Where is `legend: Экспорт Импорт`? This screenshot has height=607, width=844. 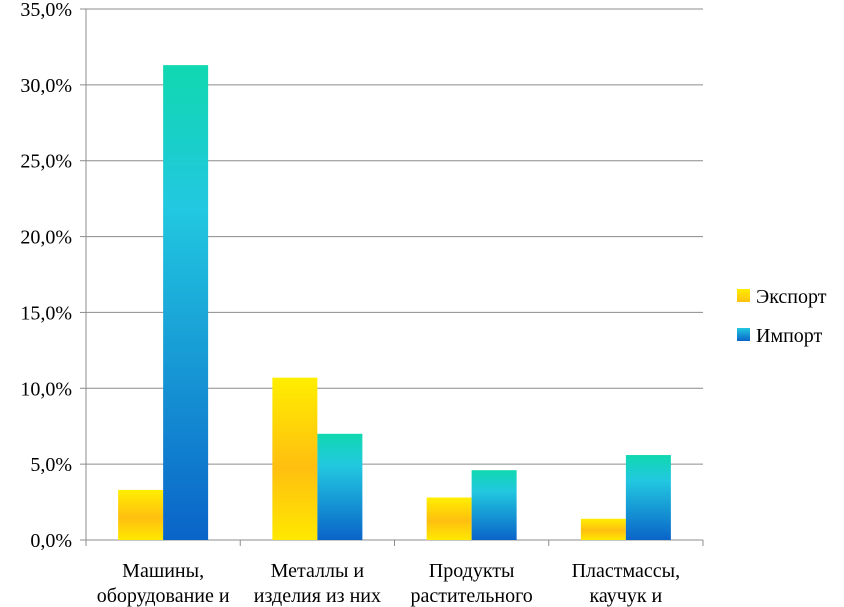
legend: Экспорт Импорт is located at coordinates (782, 316).